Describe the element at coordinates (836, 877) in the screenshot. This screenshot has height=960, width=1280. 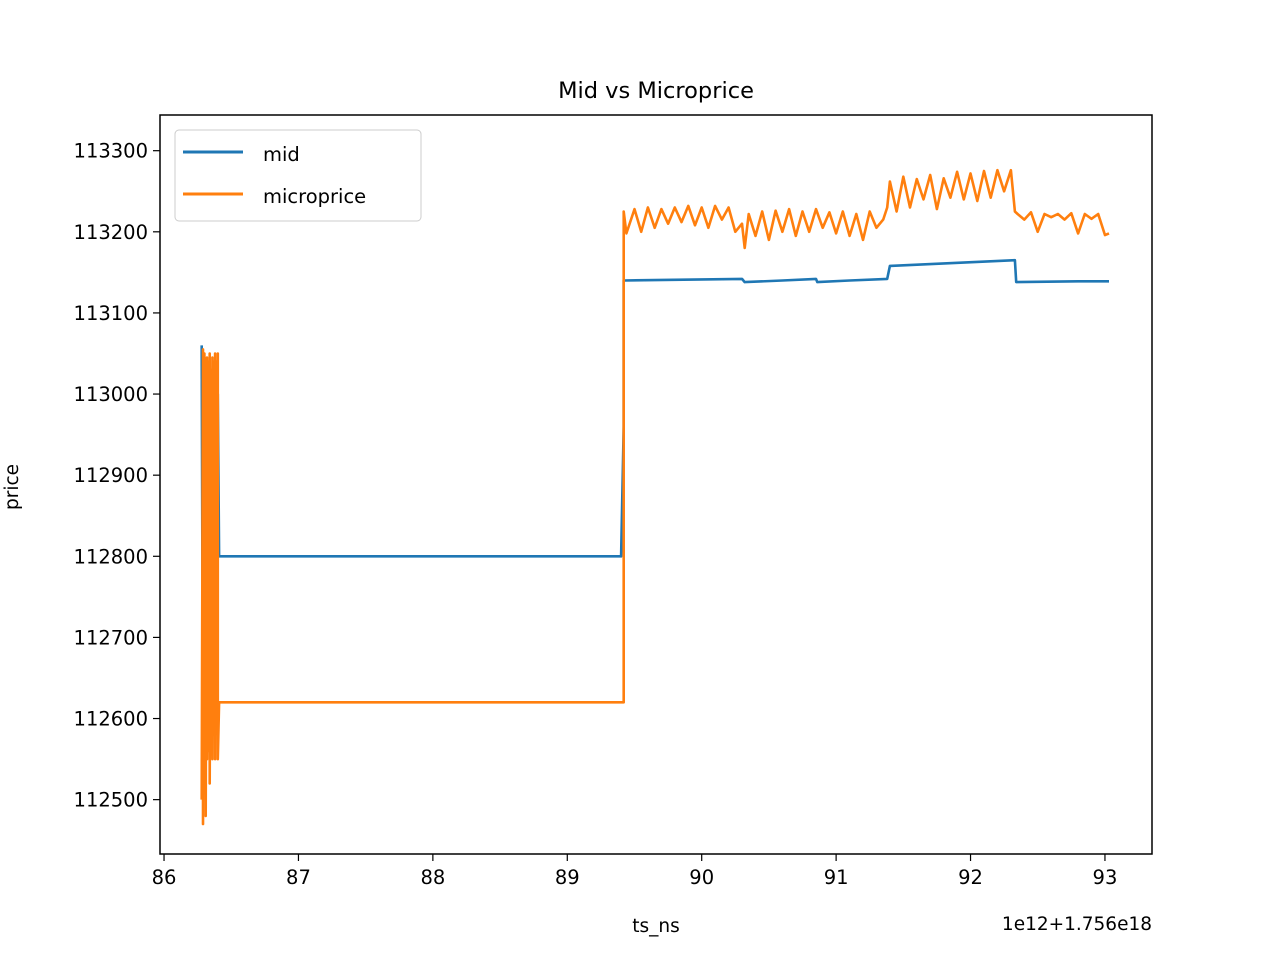
I see `x-tick-label: 91` at that location.